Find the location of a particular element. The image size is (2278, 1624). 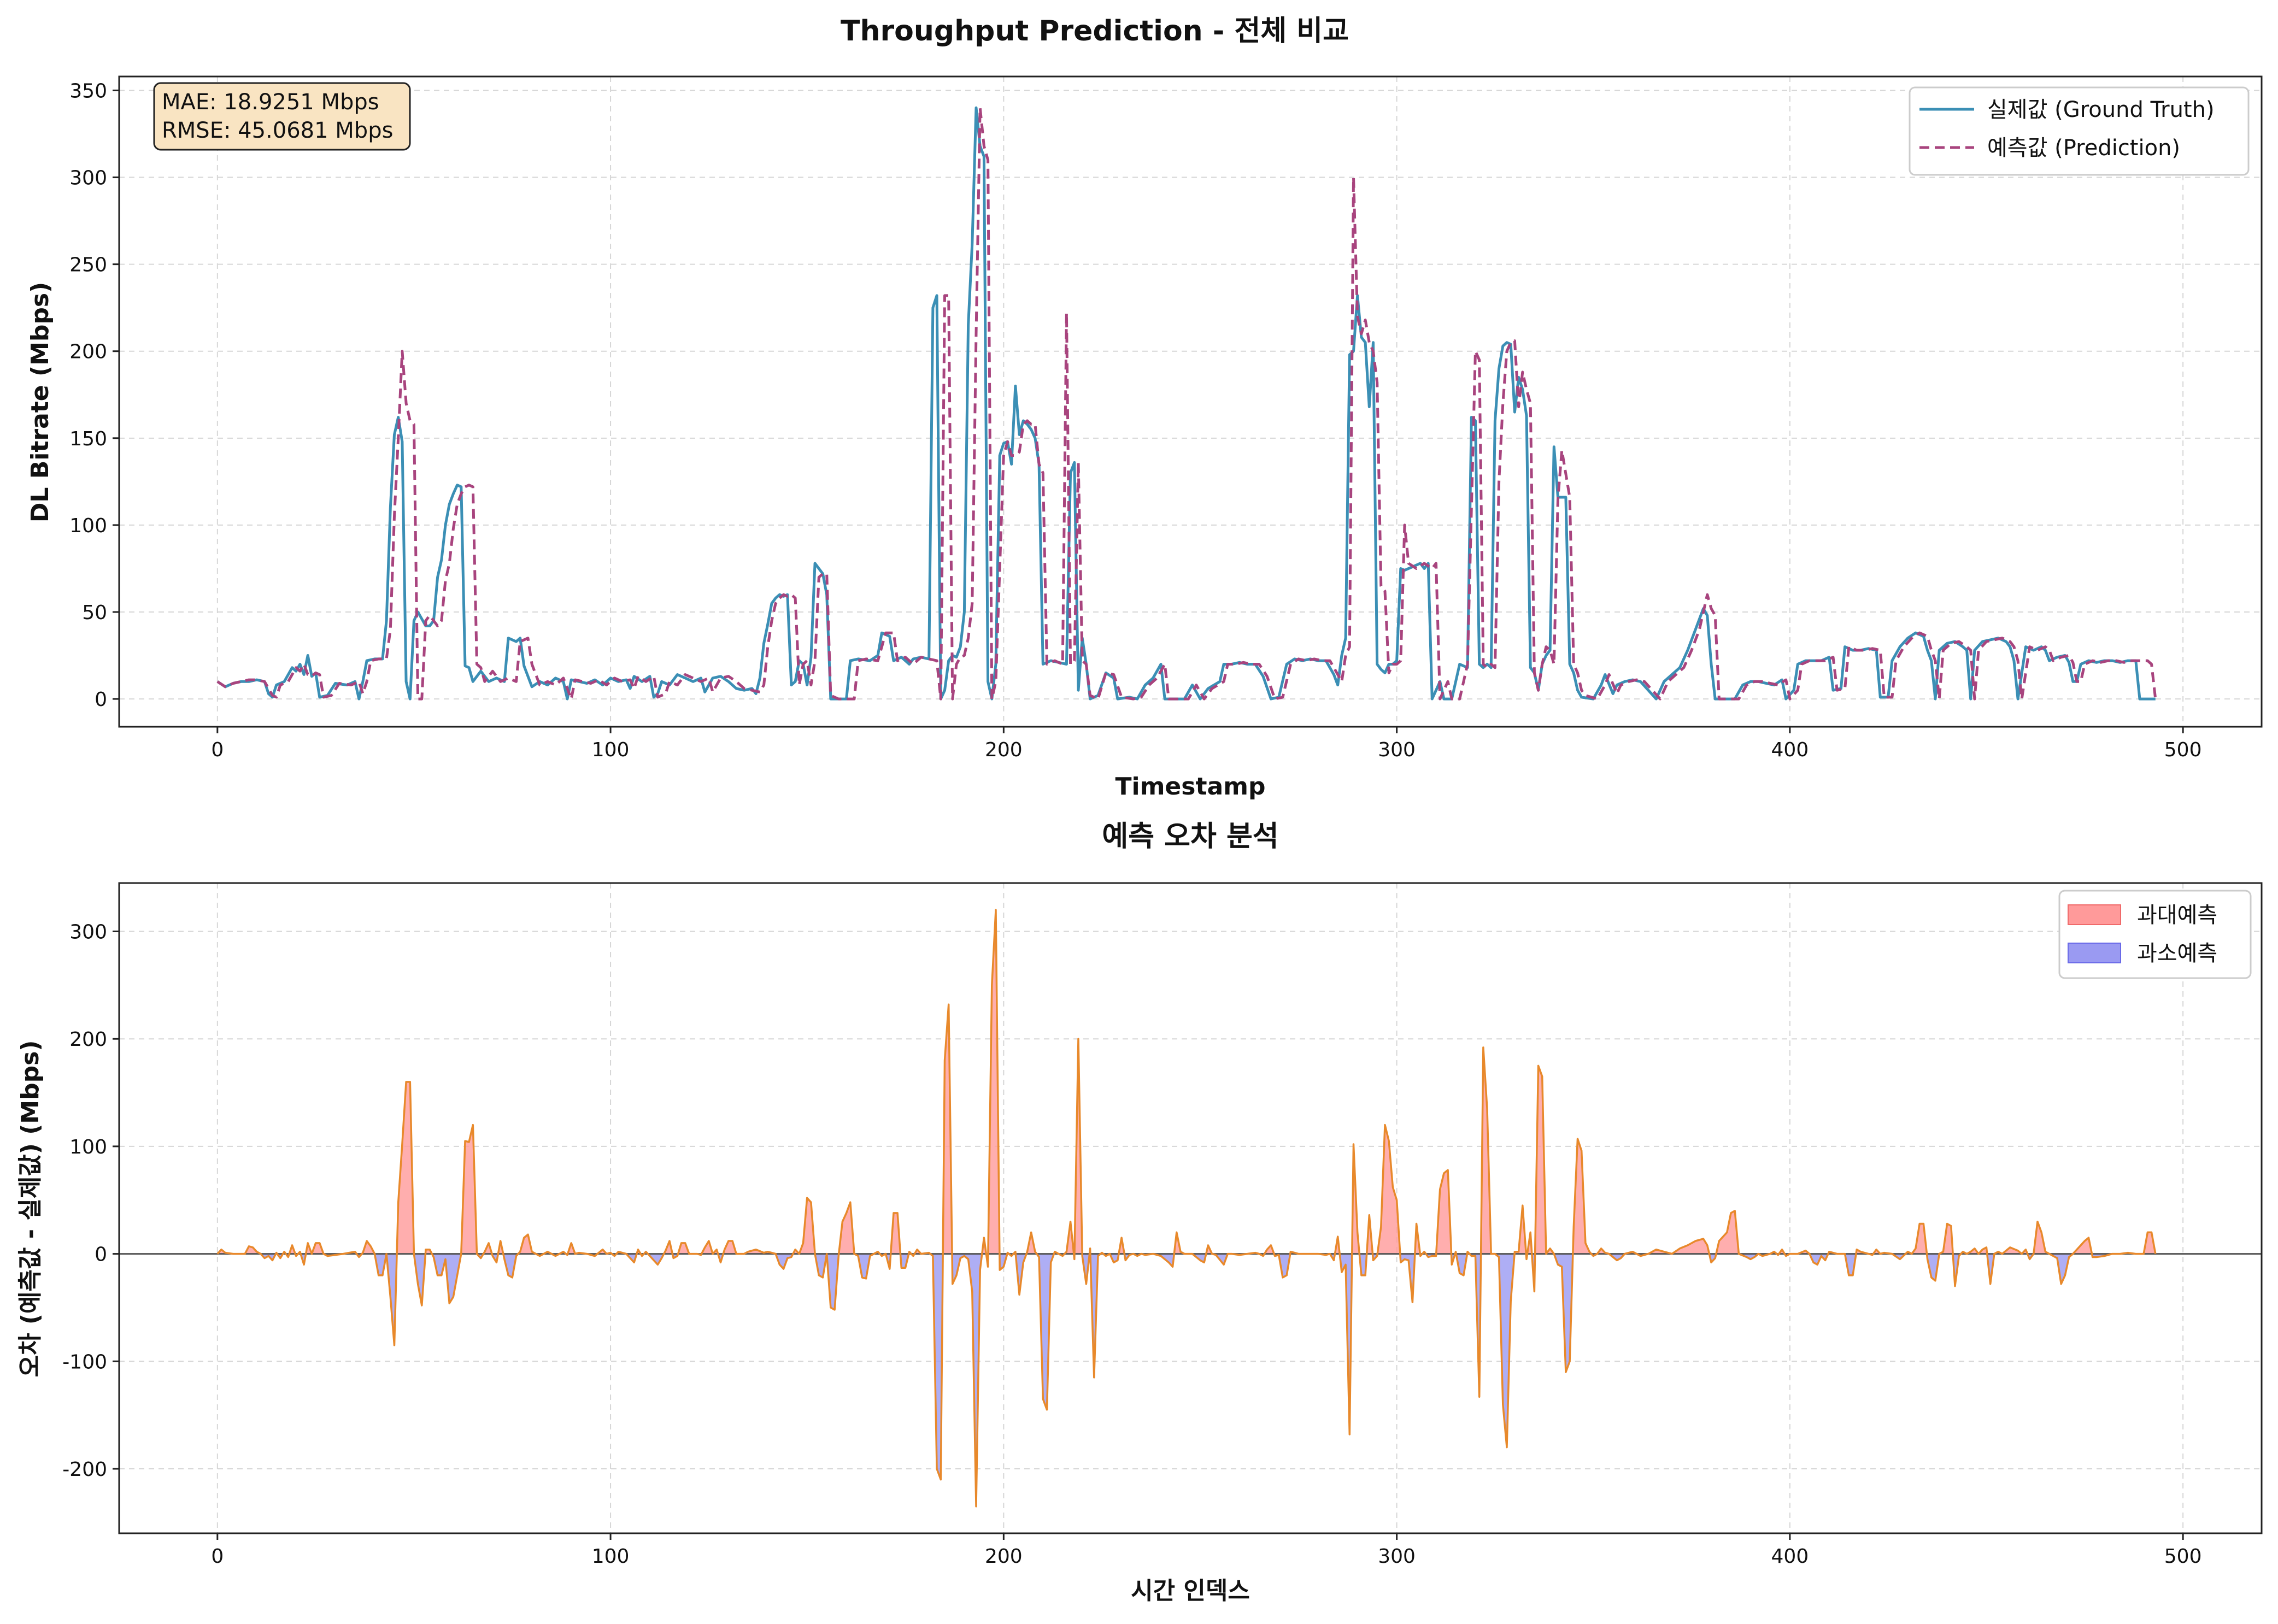

bottom-x-tick-label: 500 is located at coordinates (2183, 1556).